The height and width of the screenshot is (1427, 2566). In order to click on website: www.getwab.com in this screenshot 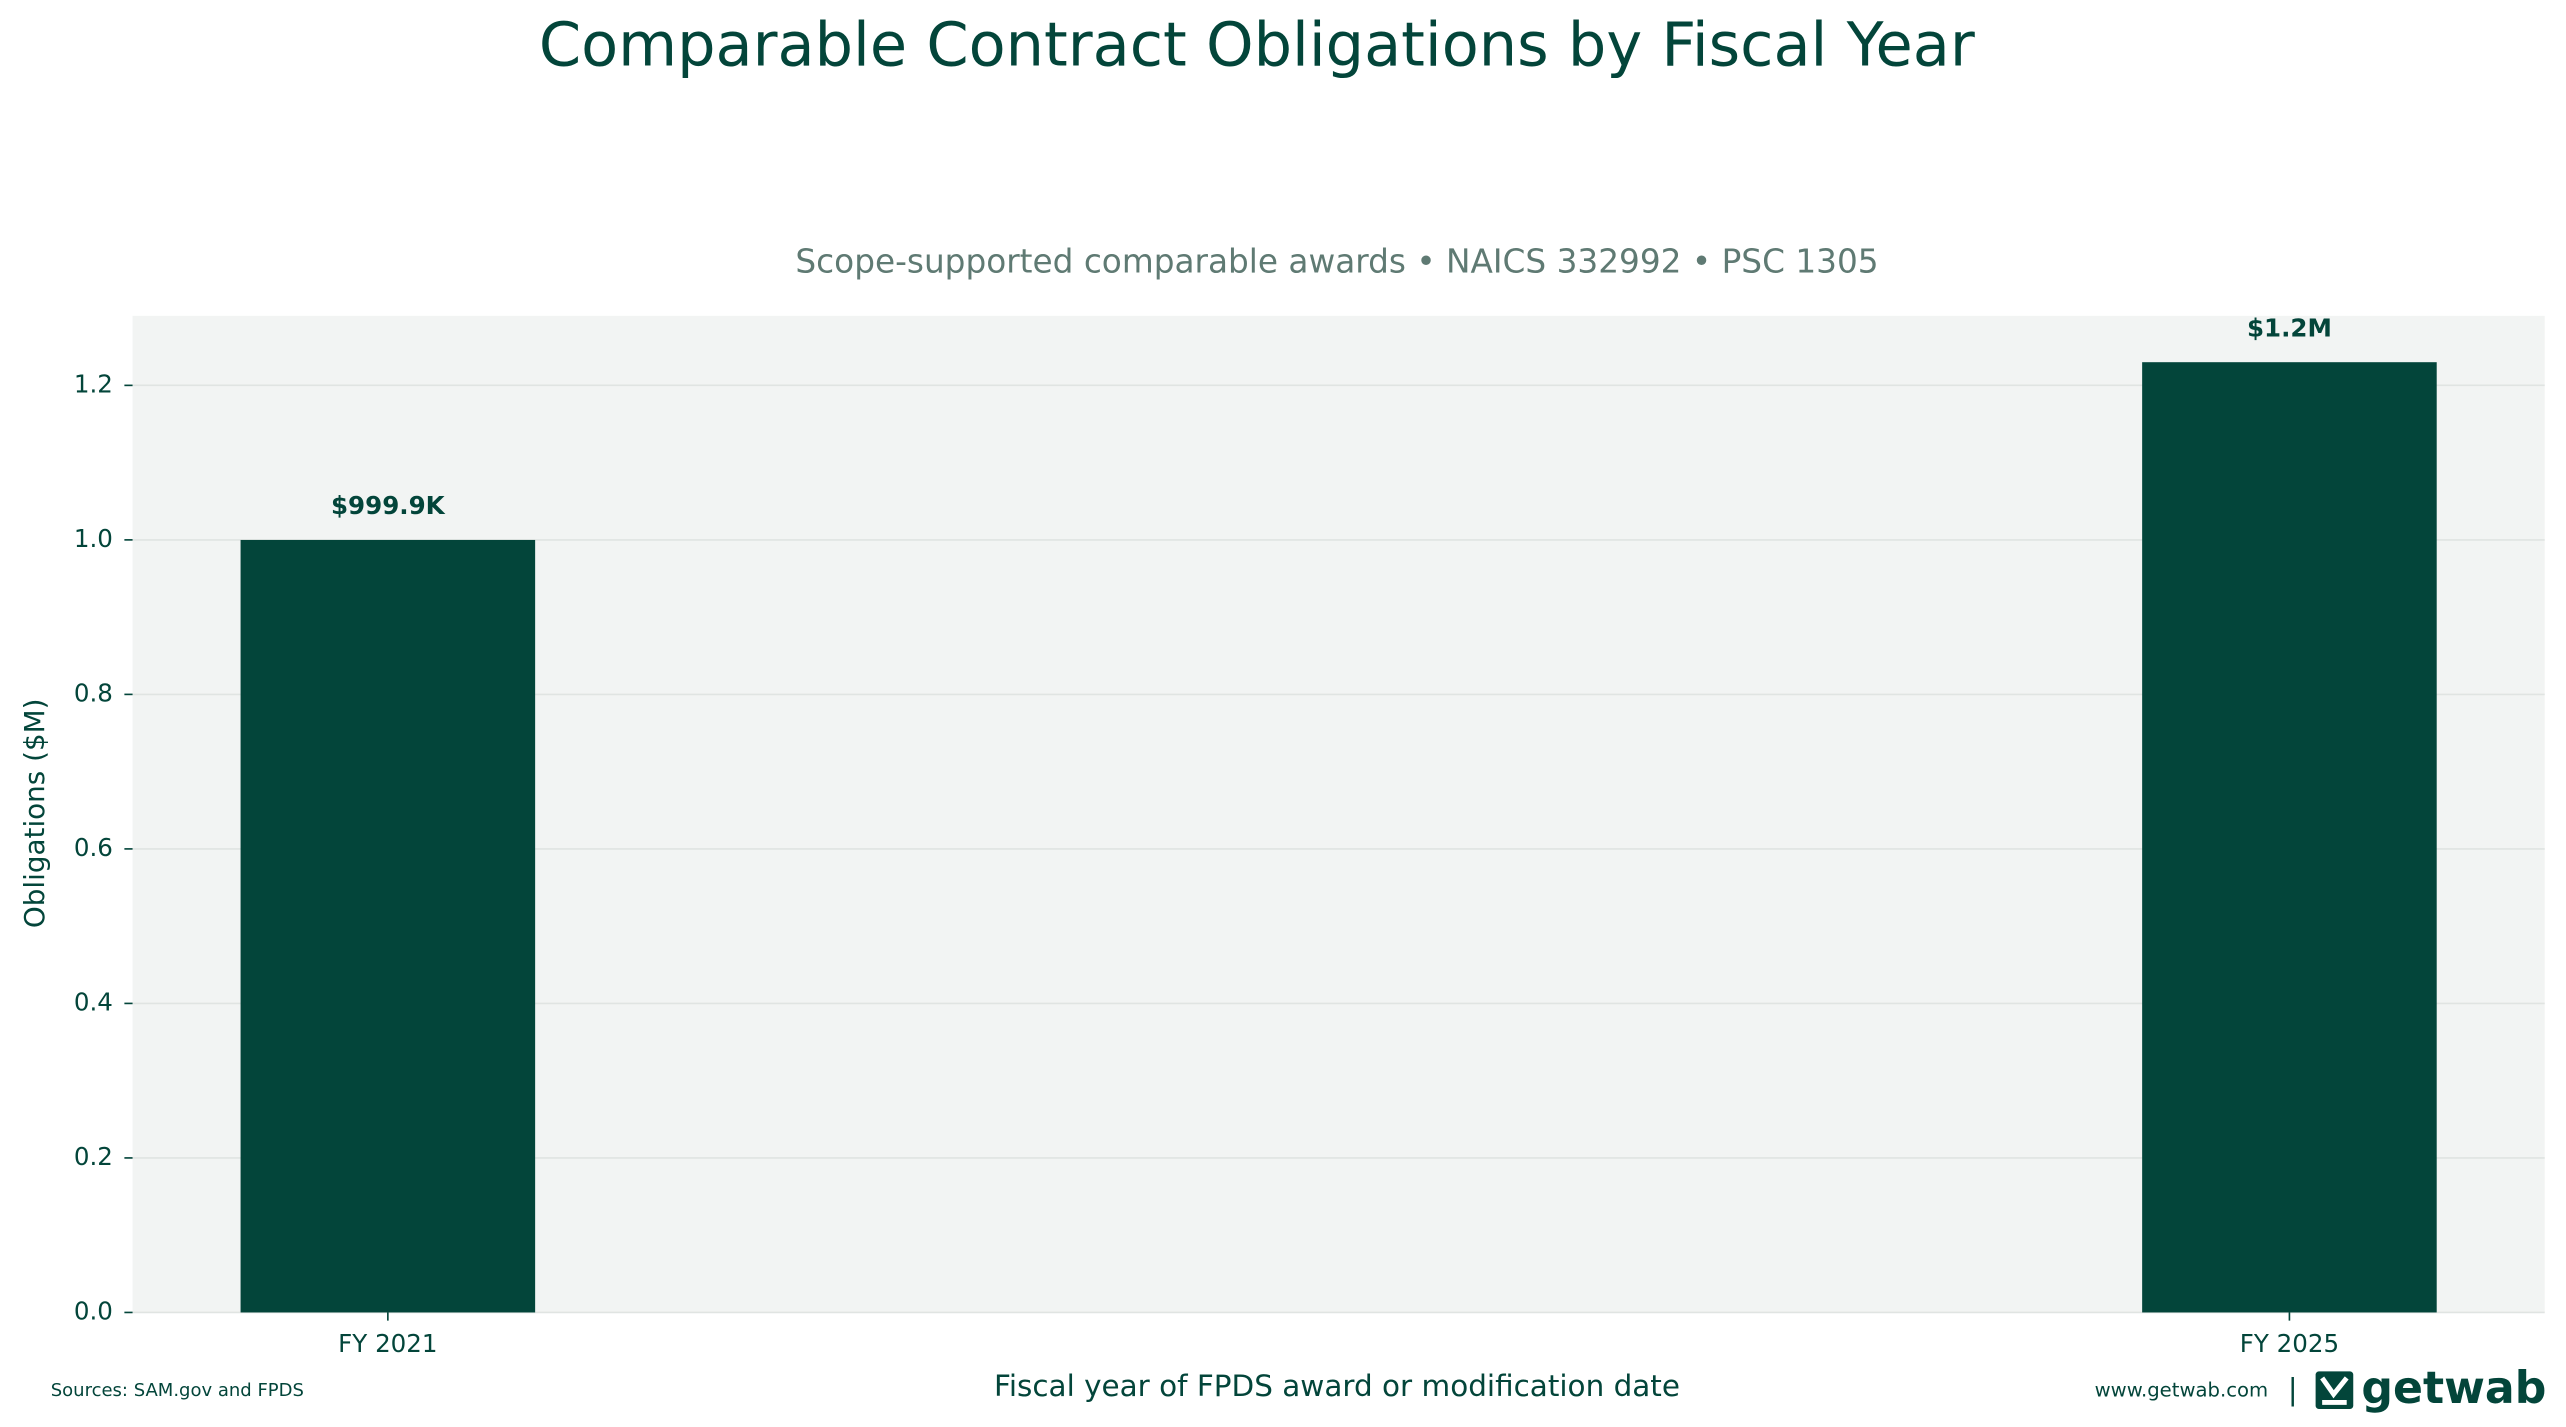, I will do `click(2182, 1389)`.